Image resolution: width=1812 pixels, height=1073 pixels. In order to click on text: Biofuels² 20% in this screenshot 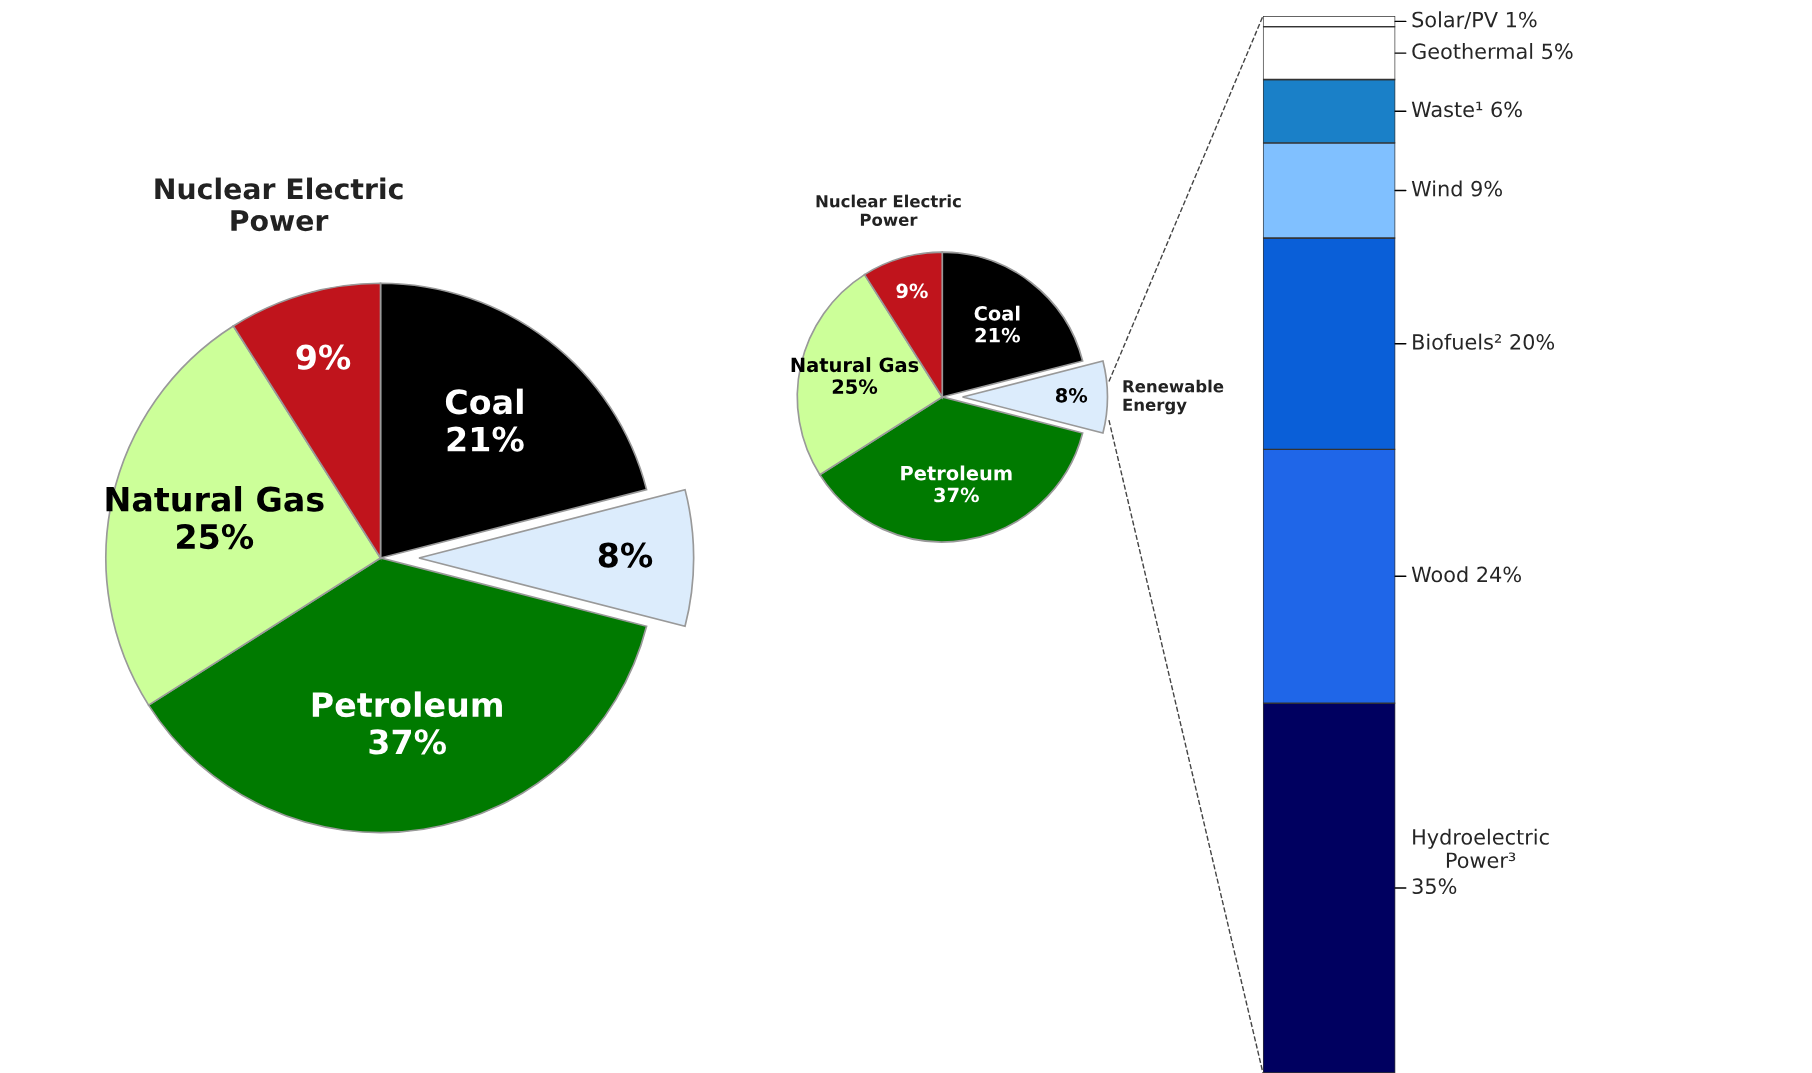, I will do `click(1484, 341)`.